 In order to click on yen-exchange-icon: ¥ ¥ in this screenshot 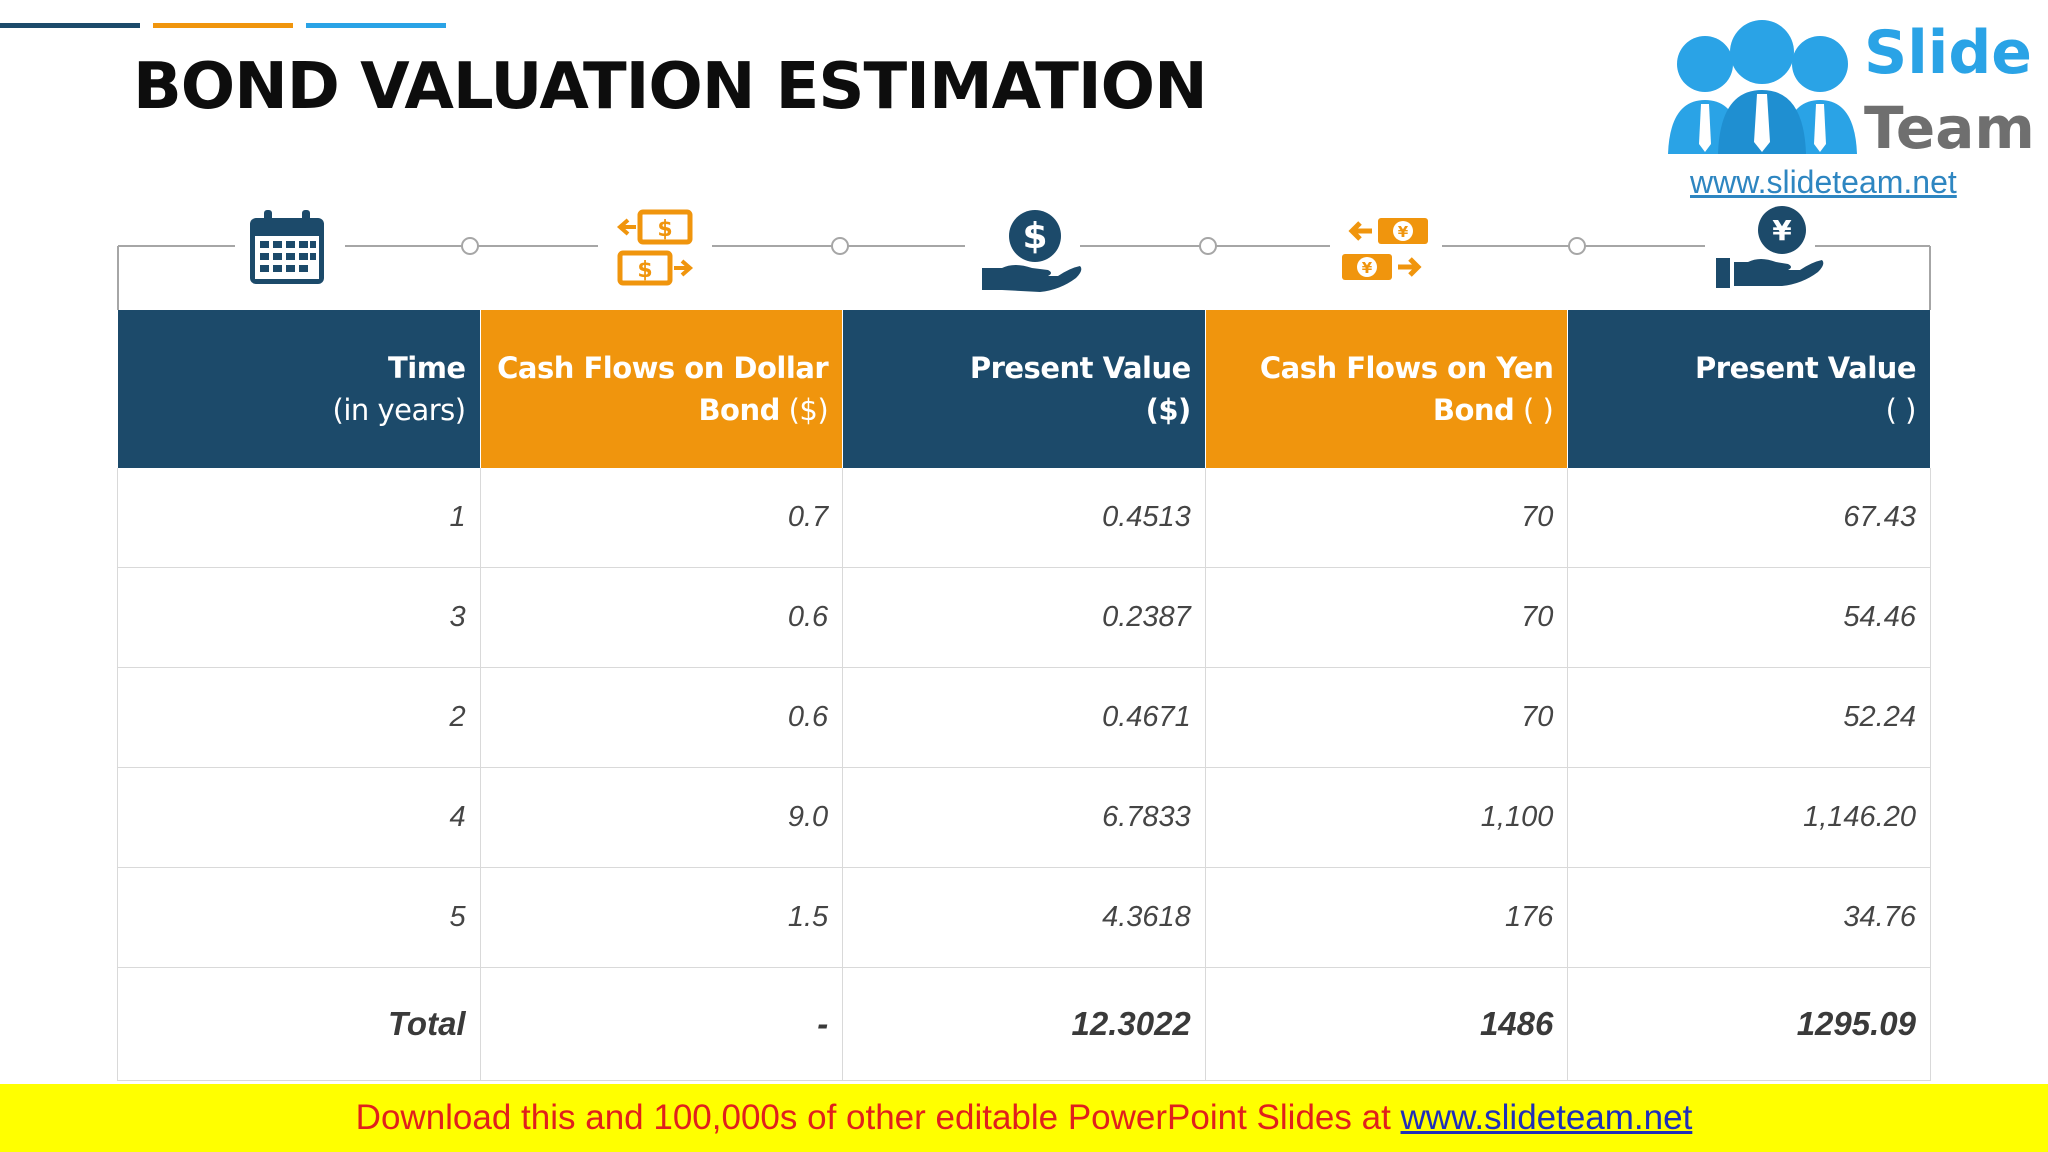, I will do `click(1385, 249)`.